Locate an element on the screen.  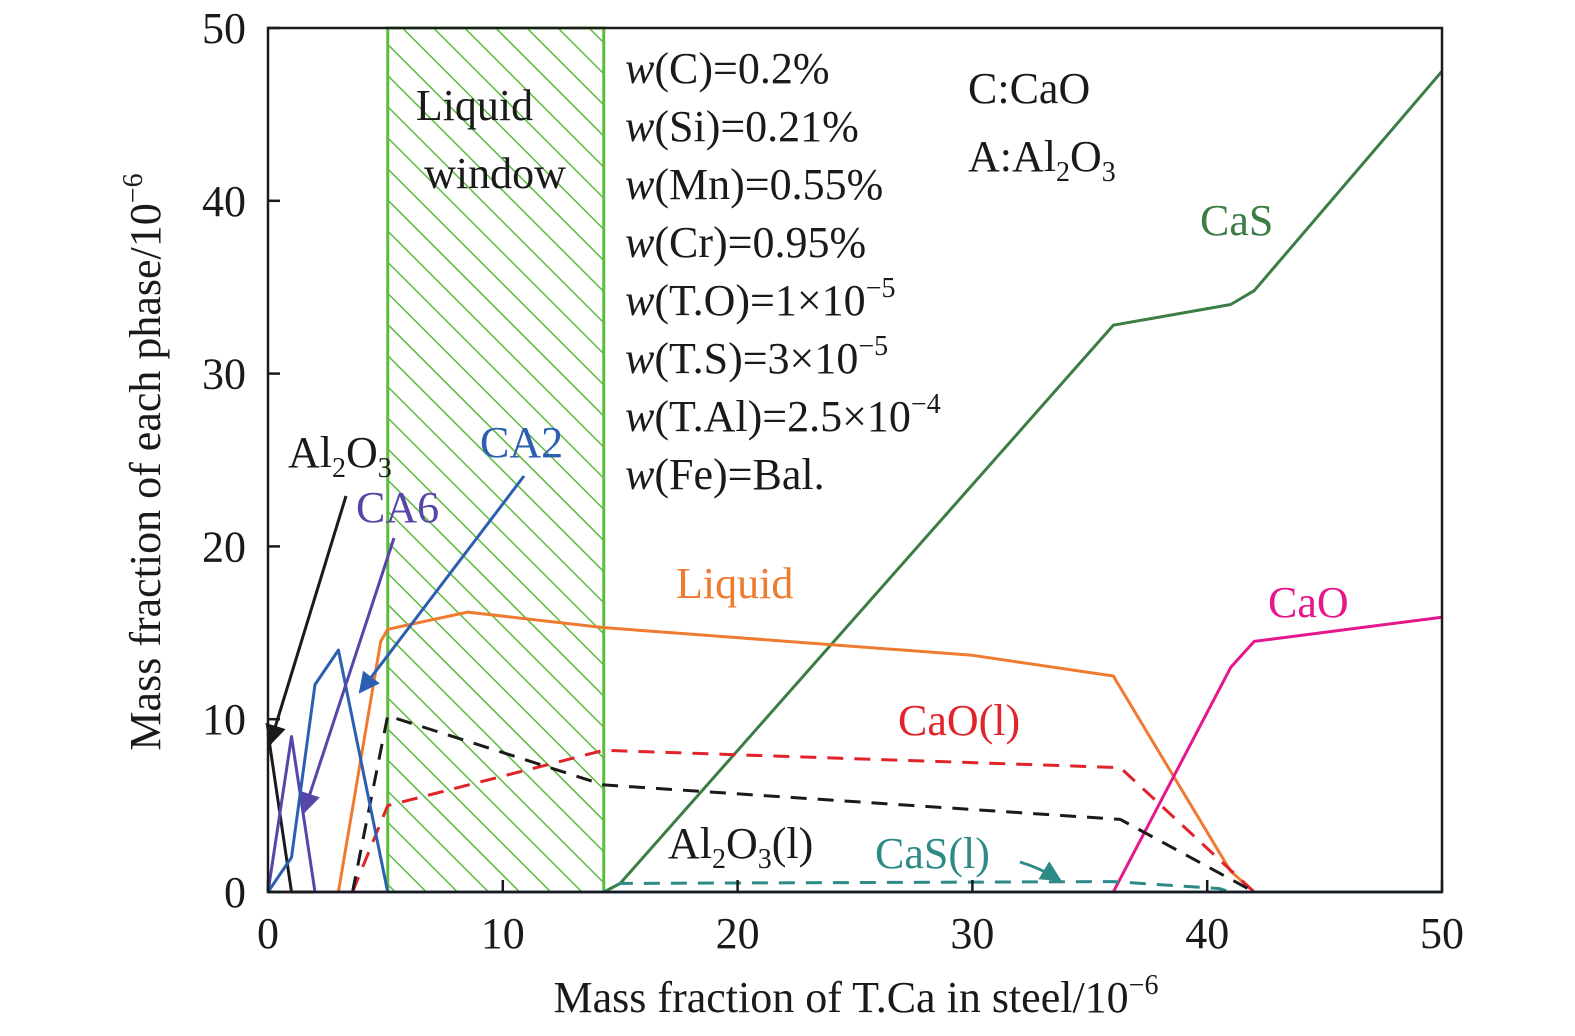
label-cao: CaO is located at coordinates (1308, 602).